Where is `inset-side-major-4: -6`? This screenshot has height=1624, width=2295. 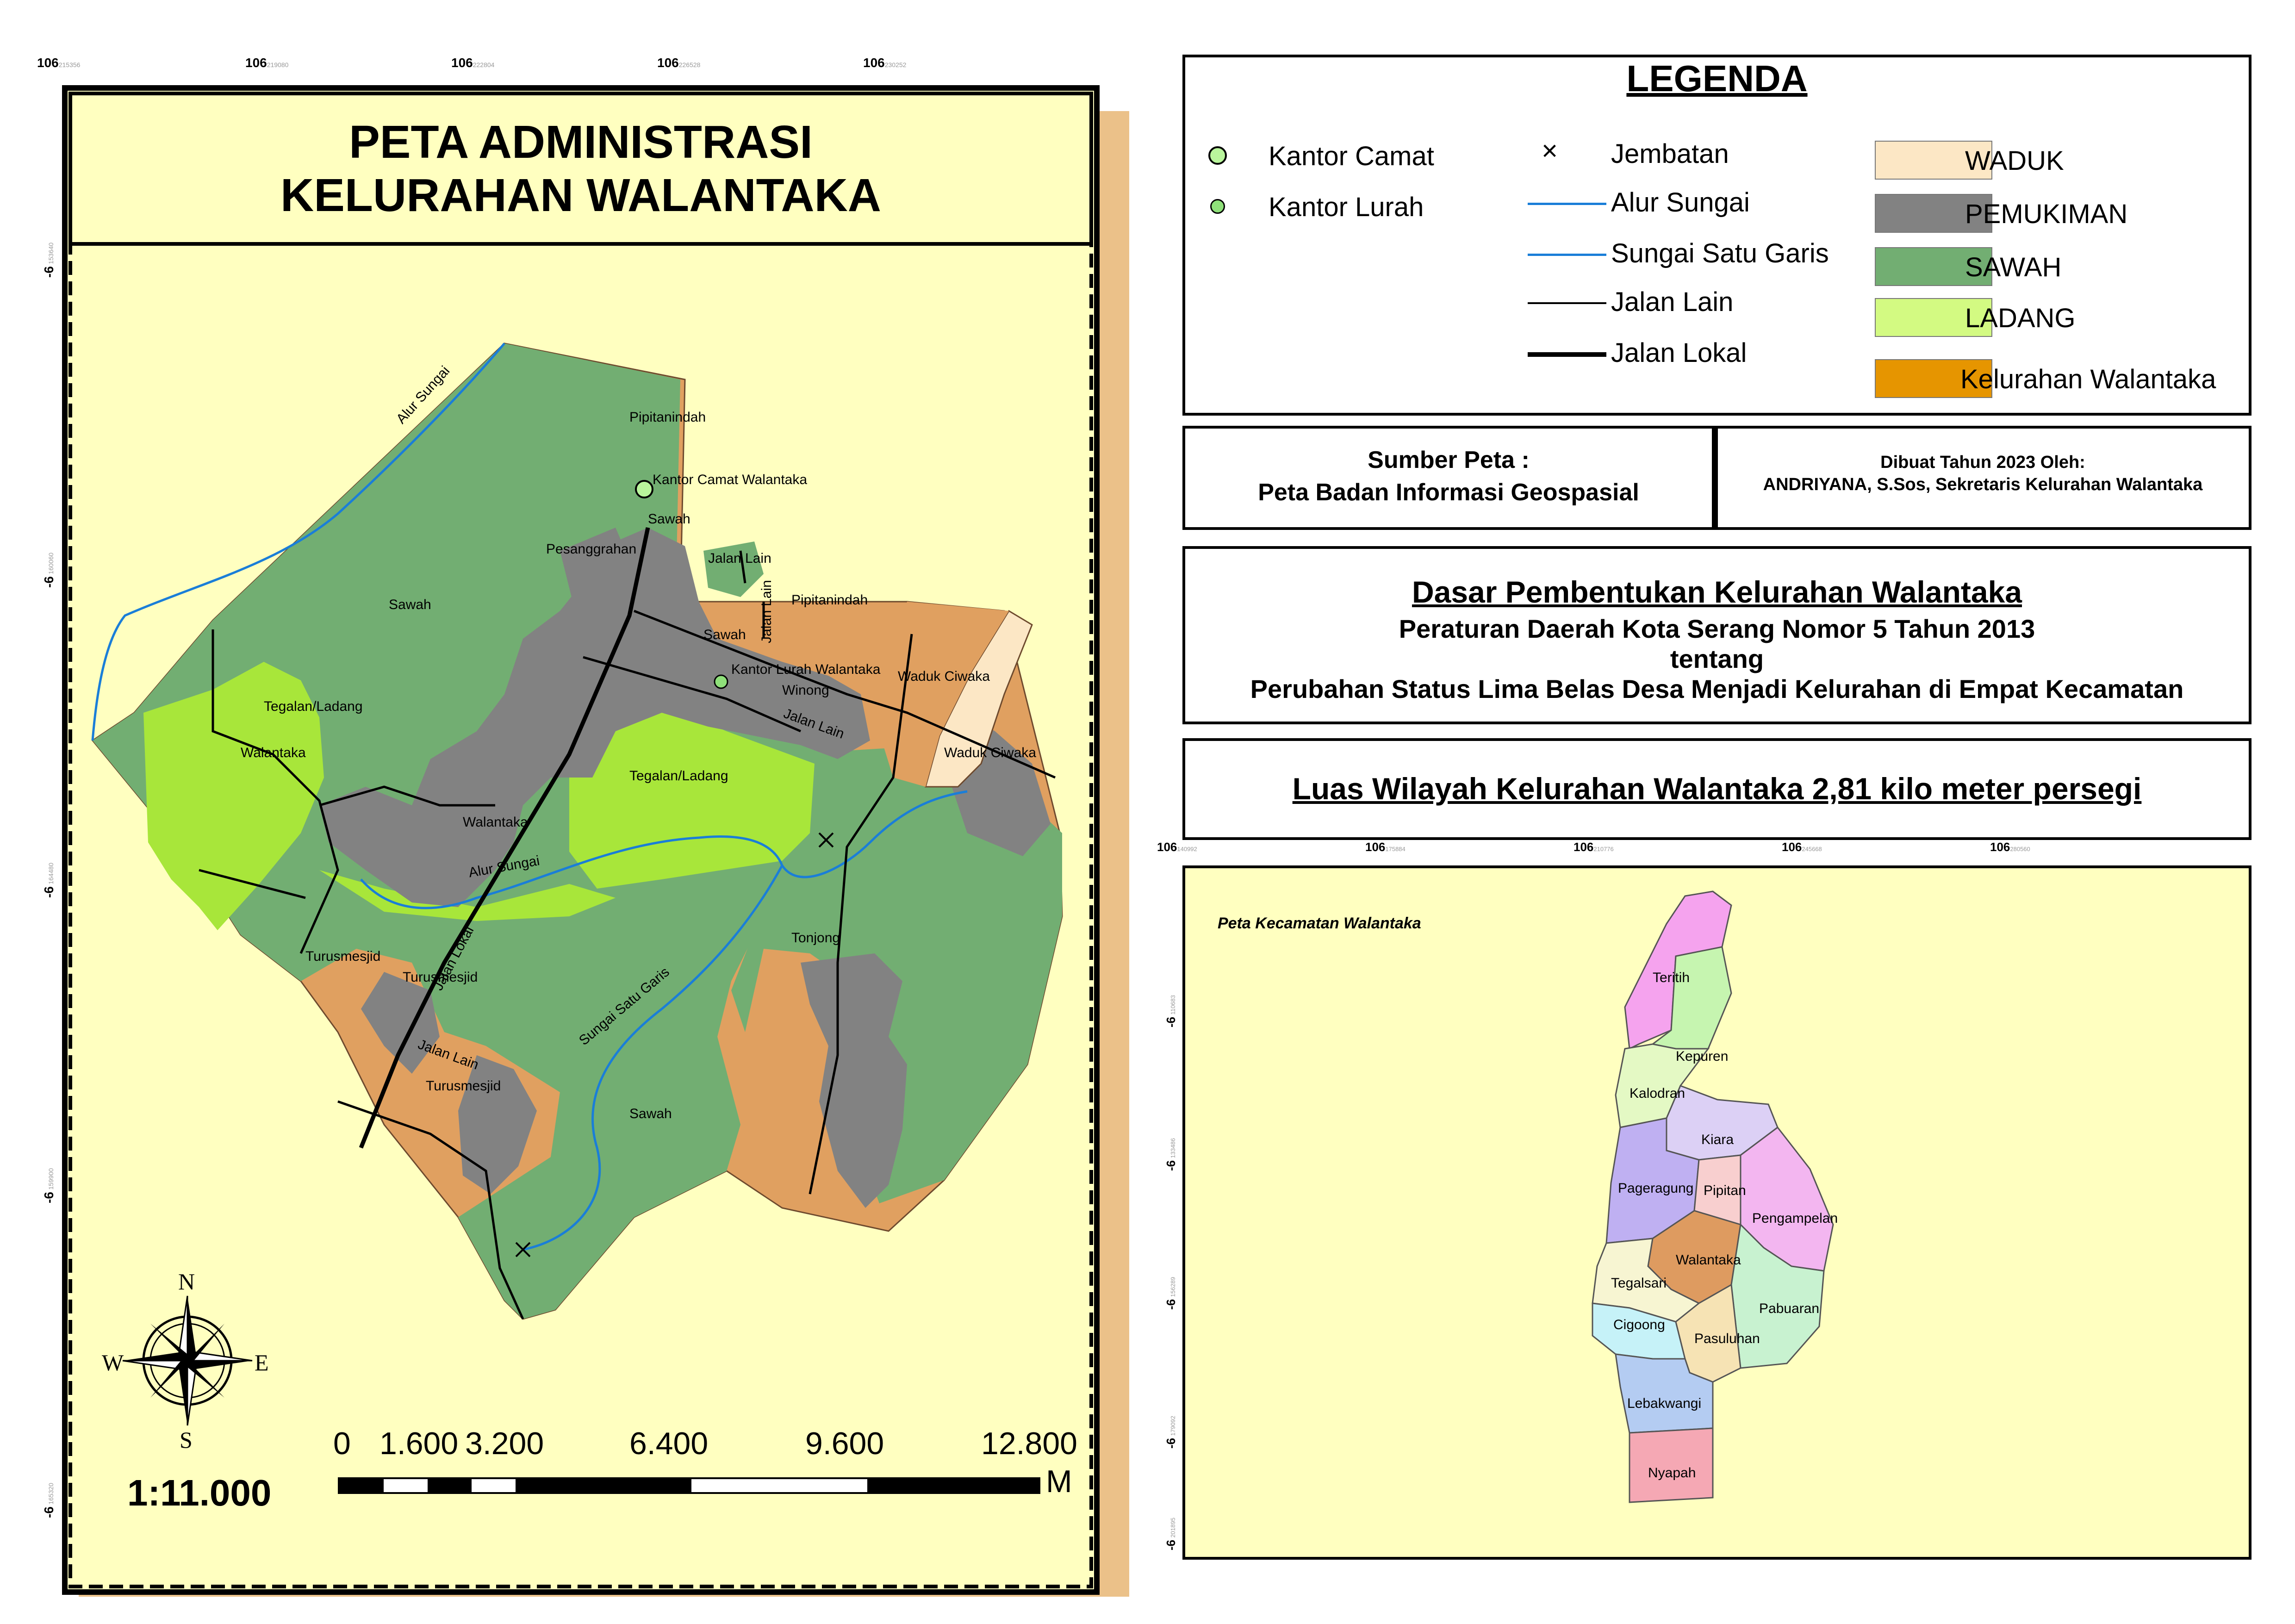 inset-side-major-4: -6 is located at coordinates (1171, 1544).